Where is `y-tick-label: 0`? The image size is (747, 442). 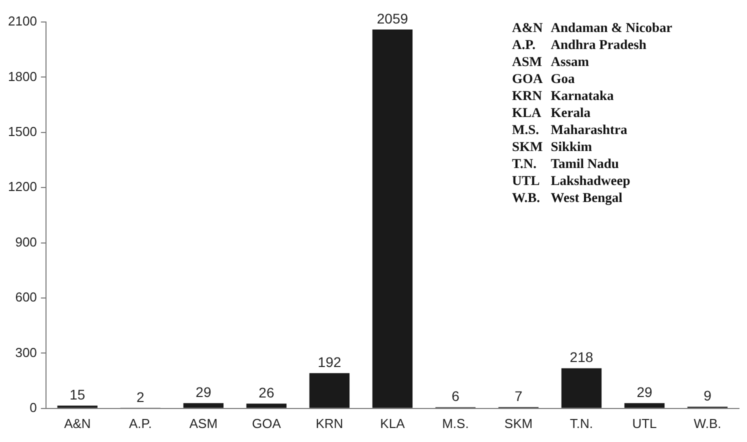
y-tick-label: 0 is located at coordinates (33, 407).